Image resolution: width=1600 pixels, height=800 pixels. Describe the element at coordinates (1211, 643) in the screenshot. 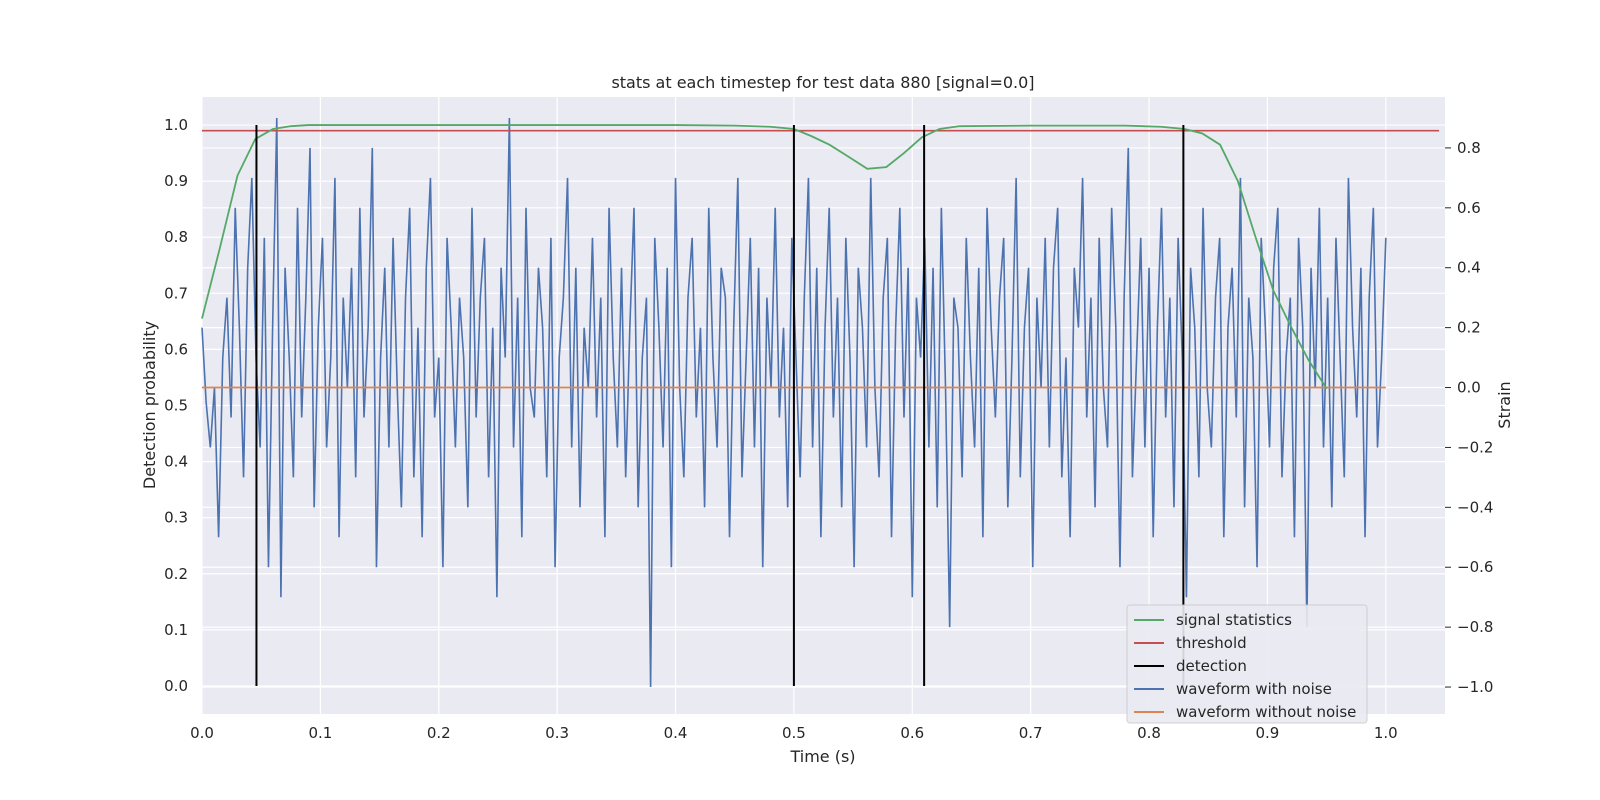

I see `legend-label: threshold` at that location.